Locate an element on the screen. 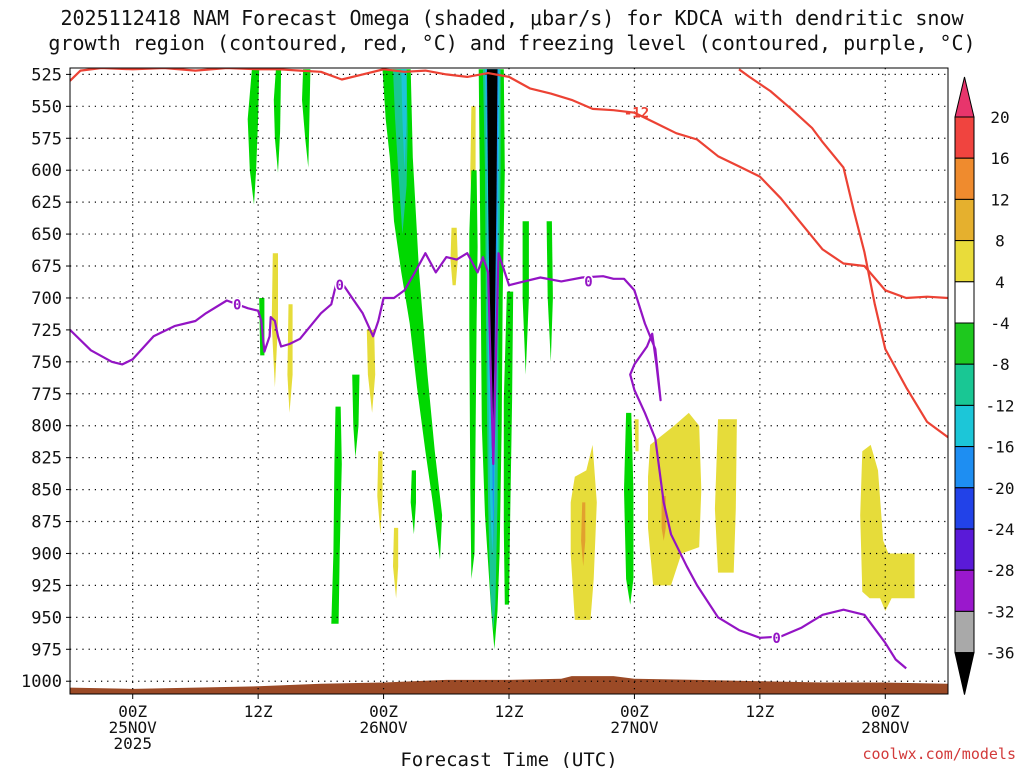  y-tick-label: 975 is located at coordinates (46, 650).